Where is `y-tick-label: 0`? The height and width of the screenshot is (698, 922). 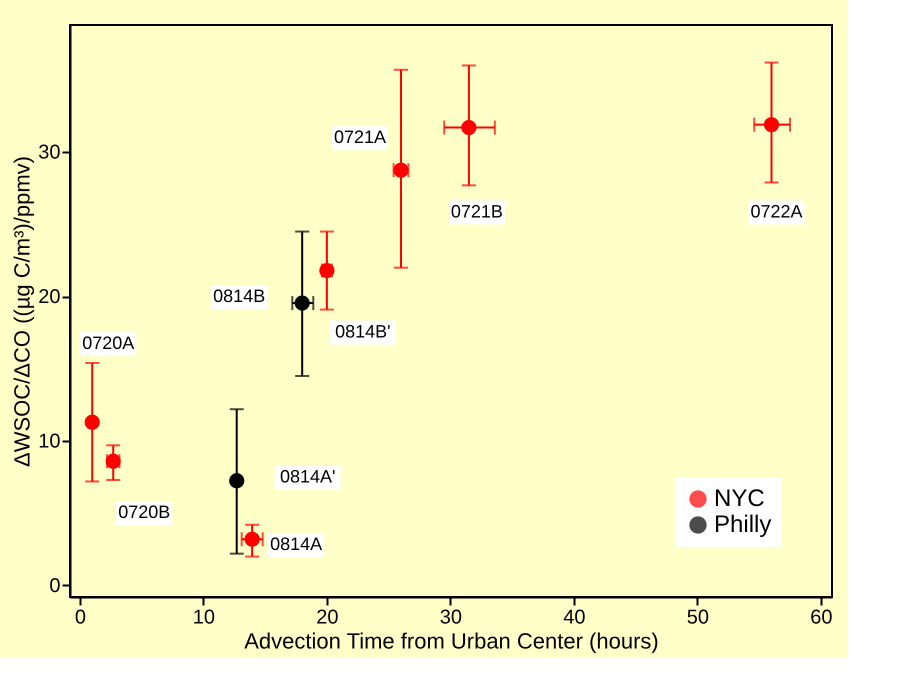
y-tick-label: 0 is located at coordinates (54, 585).